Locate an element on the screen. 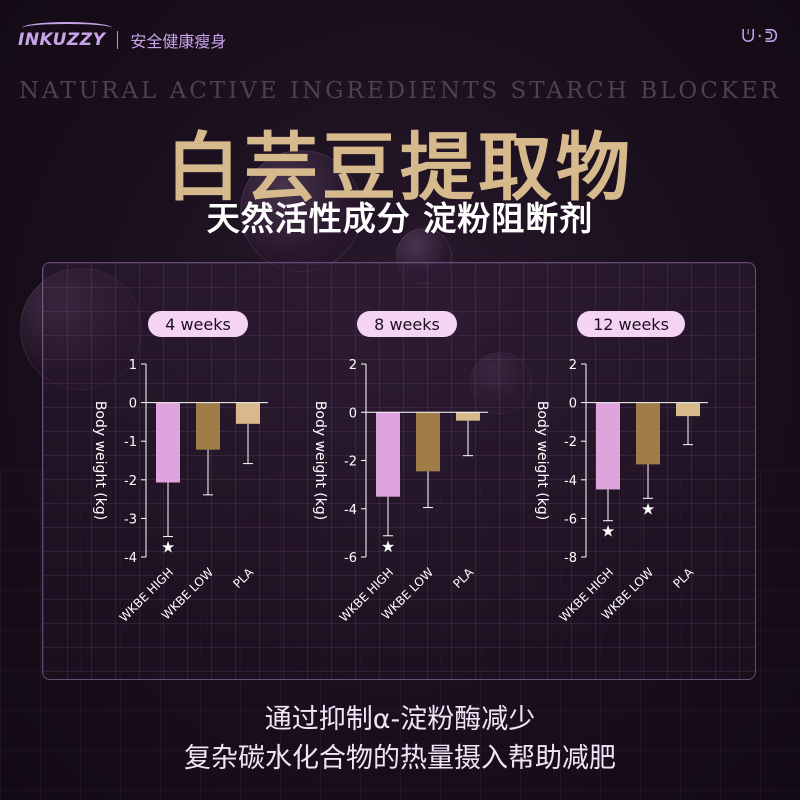  logo-swoosh is located at coordinates (67, 28).